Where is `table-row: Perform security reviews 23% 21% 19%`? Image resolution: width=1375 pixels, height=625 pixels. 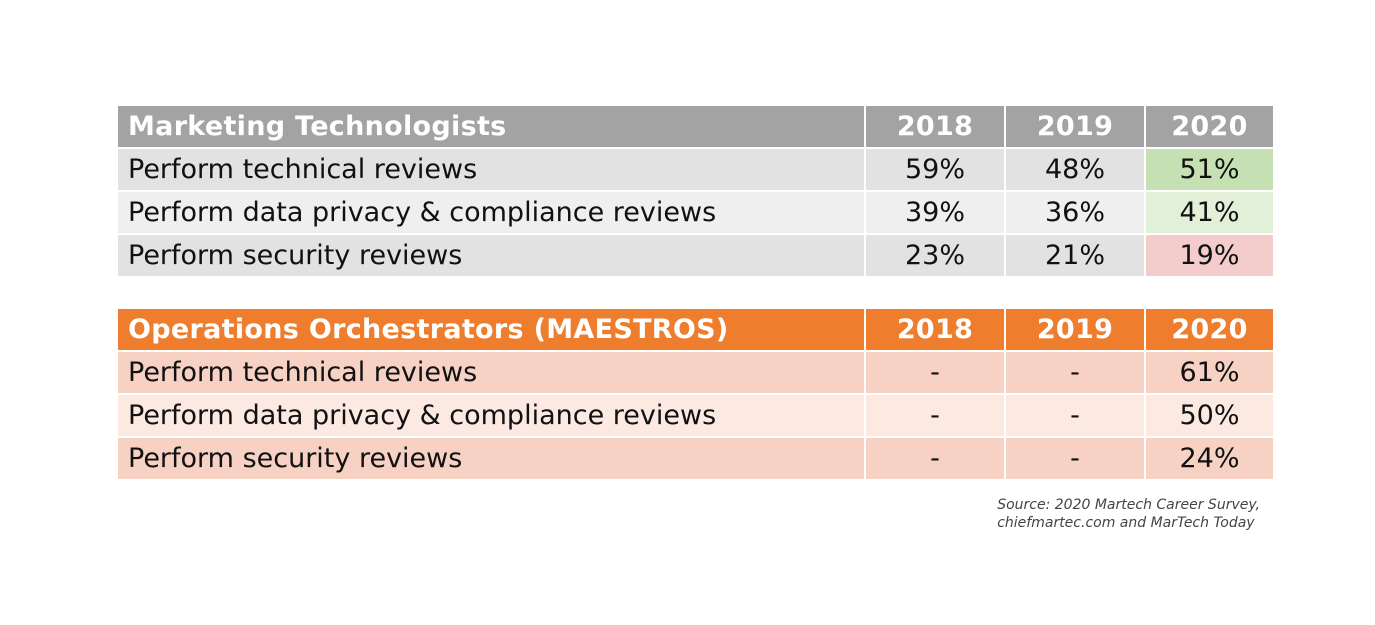
table-row: Perform security reviews 23% 21% 19% is located at coordinates (695, 256).